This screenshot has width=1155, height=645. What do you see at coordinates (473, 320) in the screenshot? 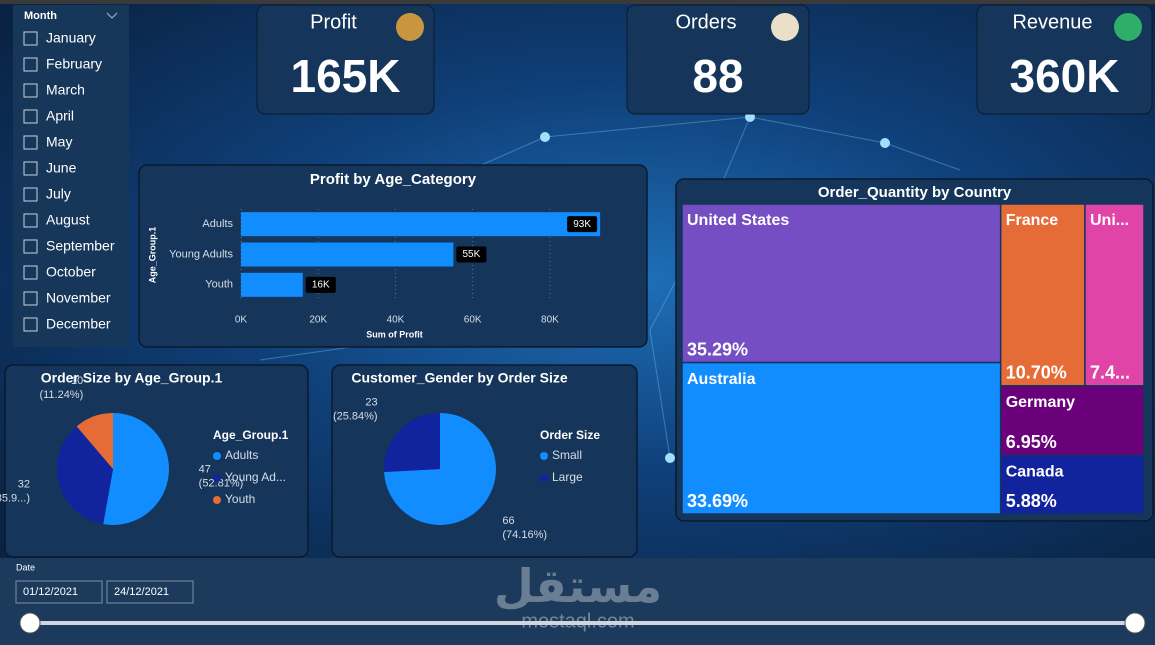
I see `x-tick-label: 60K` at bounding box center [473, 320].